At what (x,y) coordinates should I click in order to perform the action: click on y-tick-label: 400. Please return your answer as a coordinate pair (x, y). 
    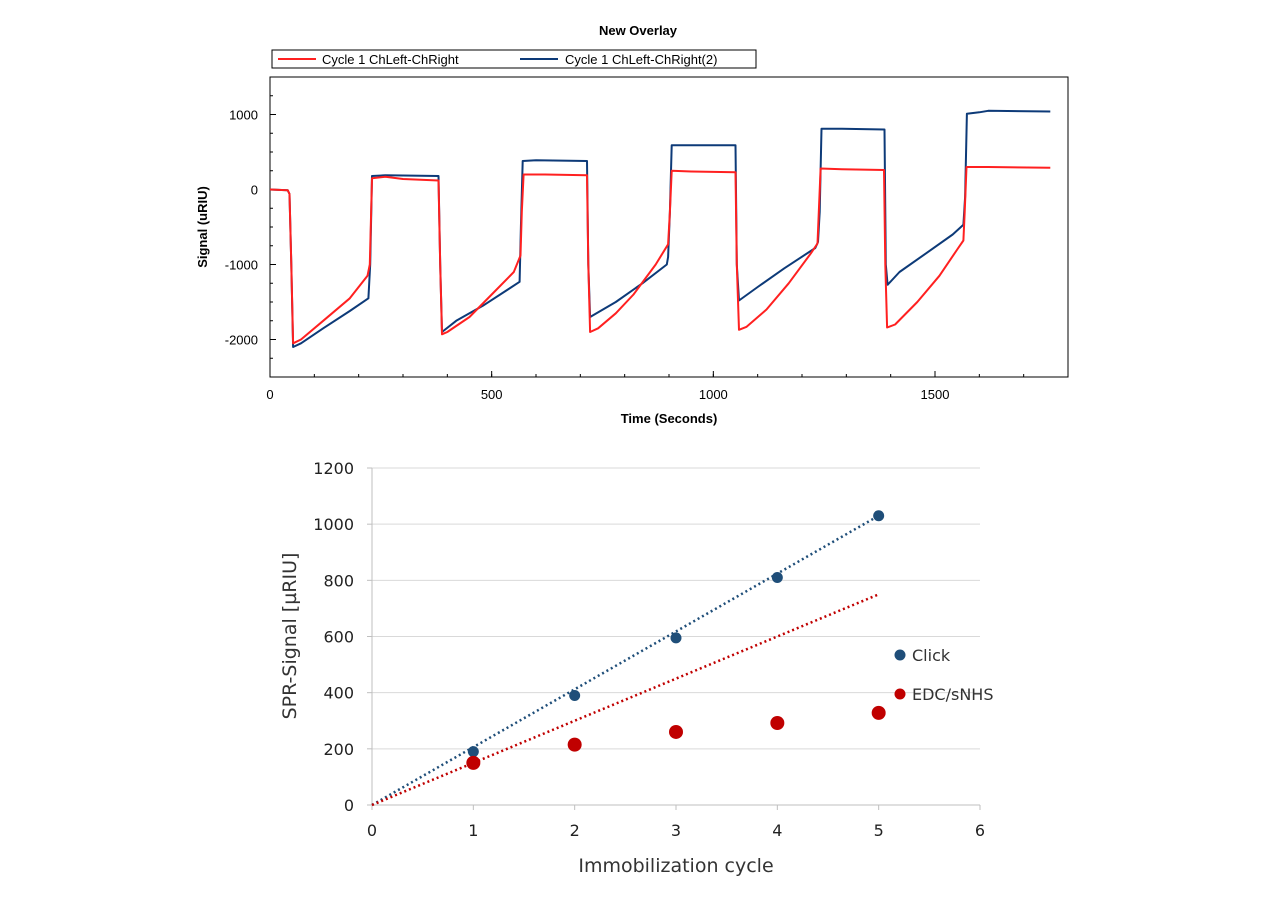
    Looking at the image, I should click on (338, 693).